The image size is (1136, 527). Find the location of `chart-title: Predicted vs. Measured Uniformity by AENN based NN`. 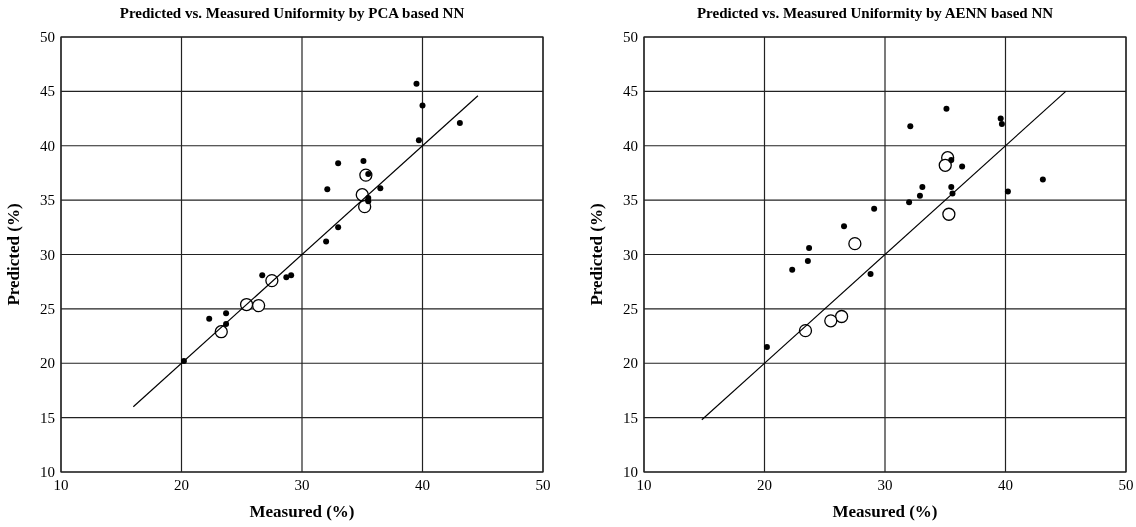

chart-title: Predicted vs. Measured Uniformity by AENN based NN is located at coordinates (875, 13).